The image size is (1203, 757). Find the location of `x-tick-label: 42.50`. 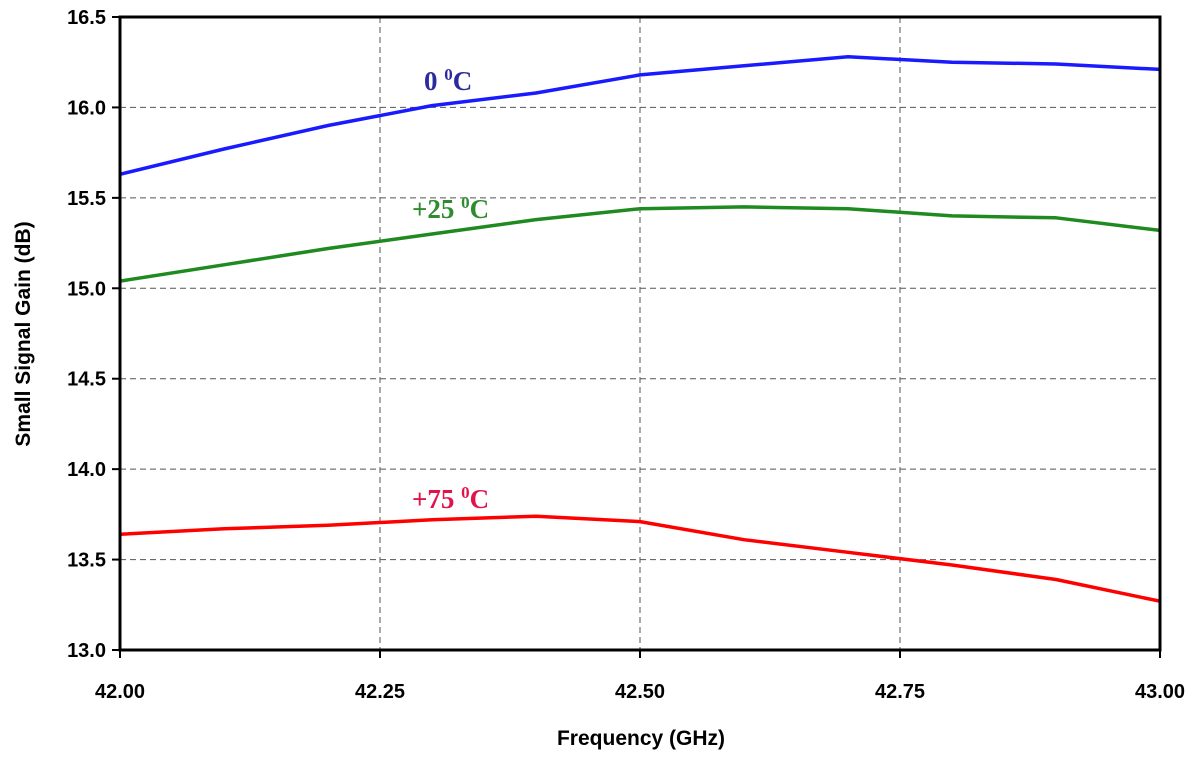

x-tick-label: 42.50 is located at coordinates (640, 692).